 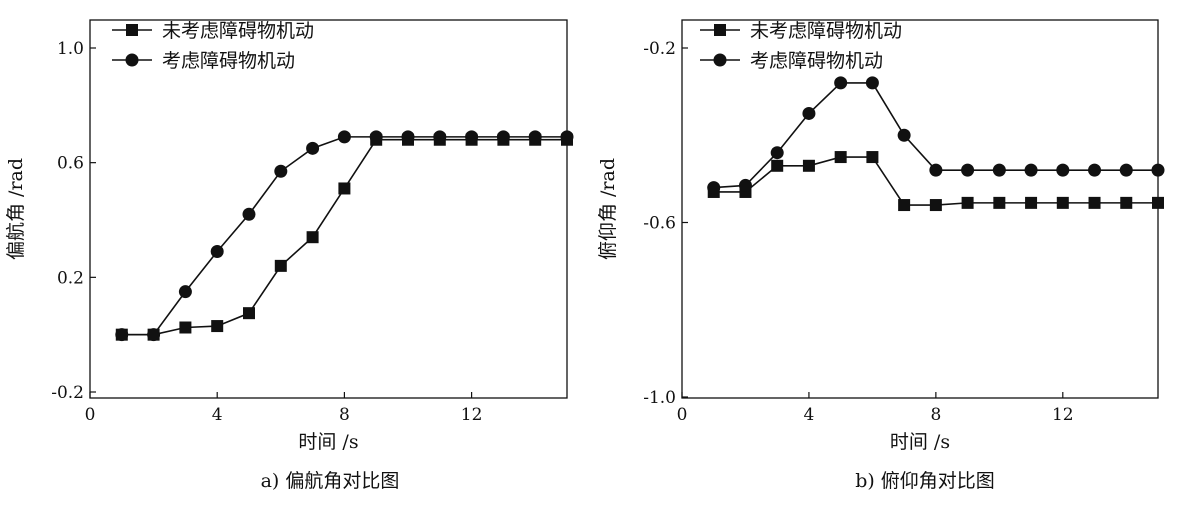 What do you see at coordinates (925, 481) in the screenshot?
I see `chart-caption: b) 俯仰角对比图` at bounding box center [925, 481].